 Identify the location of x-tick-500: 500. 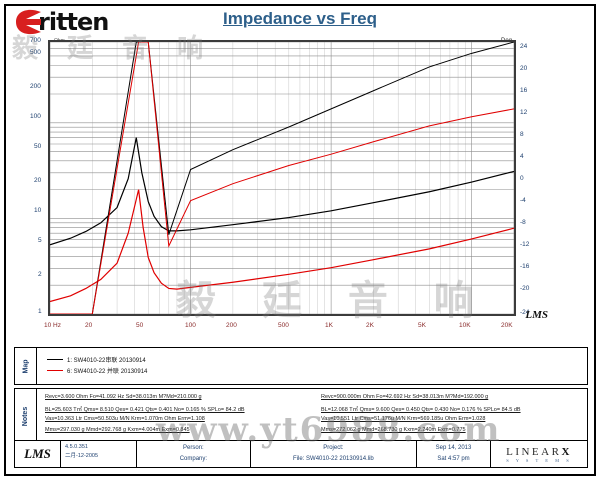
(283, 325).